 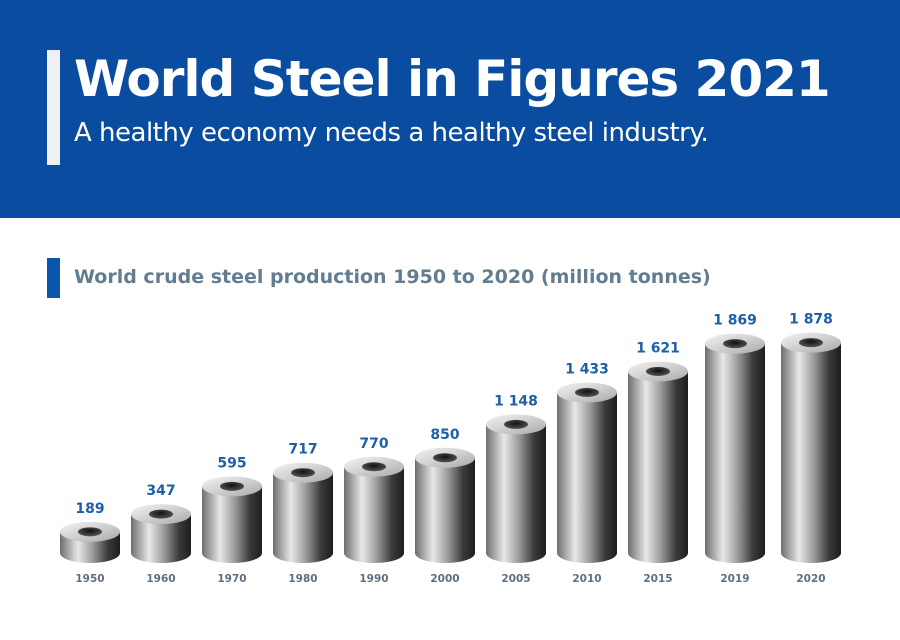 What do you see at coordinates (161, 538) in the screenshot?
I see `cylinder-body-1960` at bounding box center [161, 538].